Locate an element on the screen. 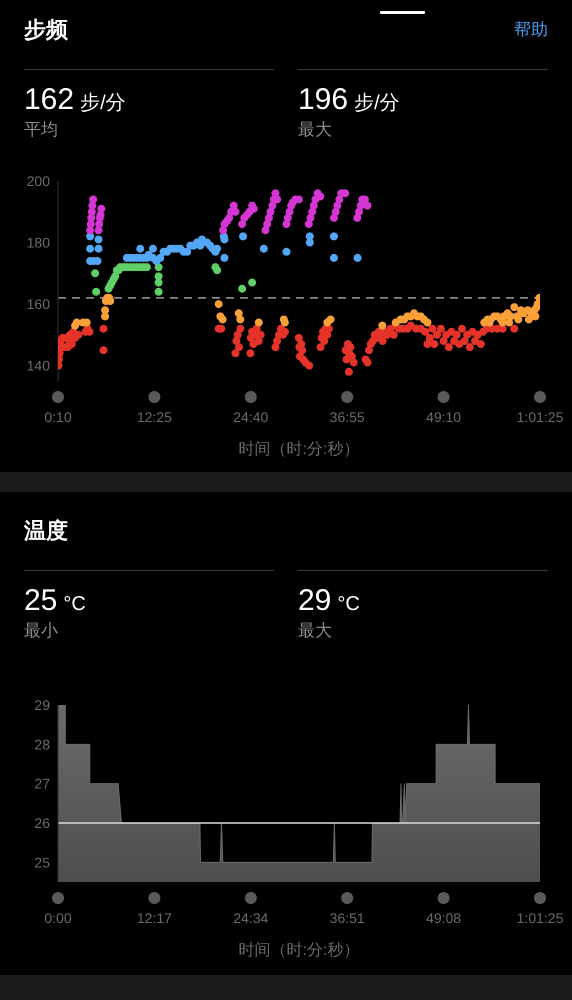 The width and height of the screenshot is (572, 1000). chart-title: 步频 is located at coordinates (46, 29).